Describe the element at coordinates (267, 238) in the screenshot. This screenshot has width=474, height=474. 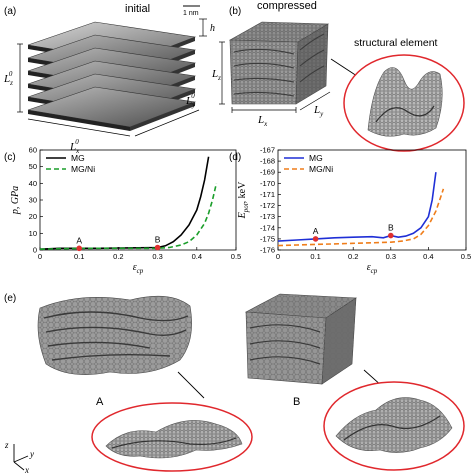
I see `y-tick-label: -175` at that location.